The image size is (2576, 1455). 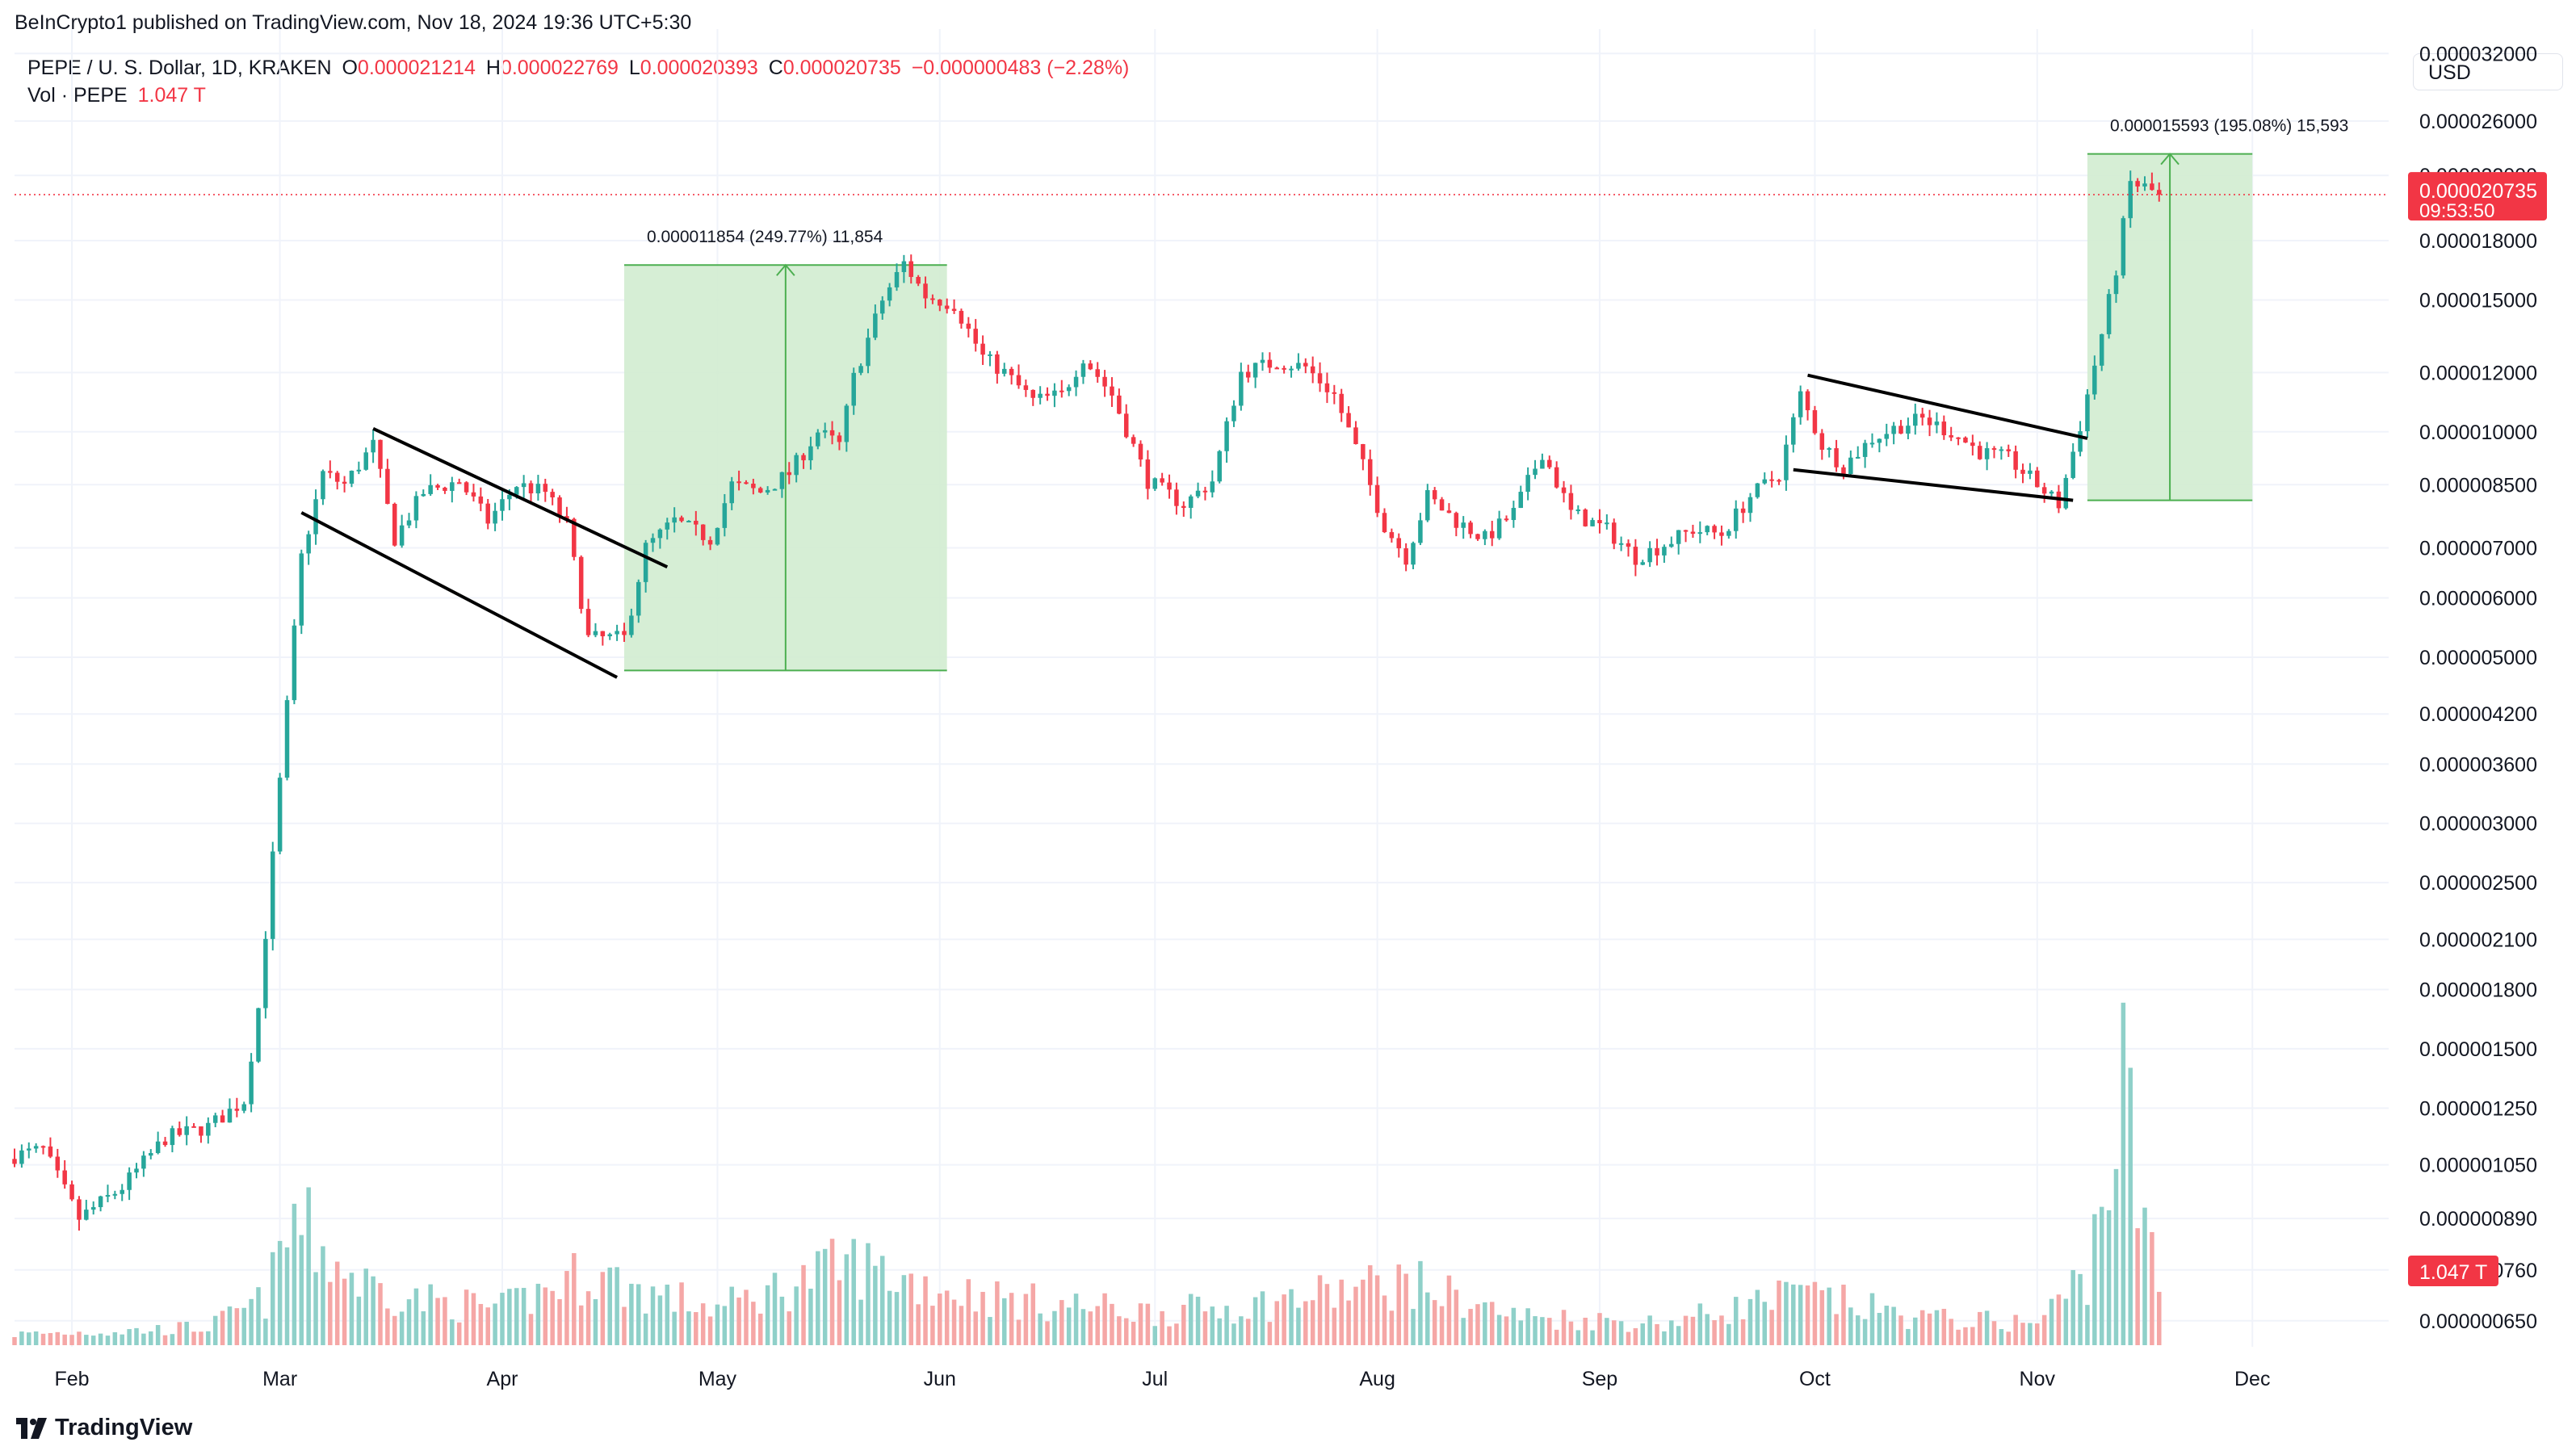 What do you see at coordinates (104, 1428) in the screenshot?
I see `tradingview-brand: TradingView` at bounding box center [104, 1428].